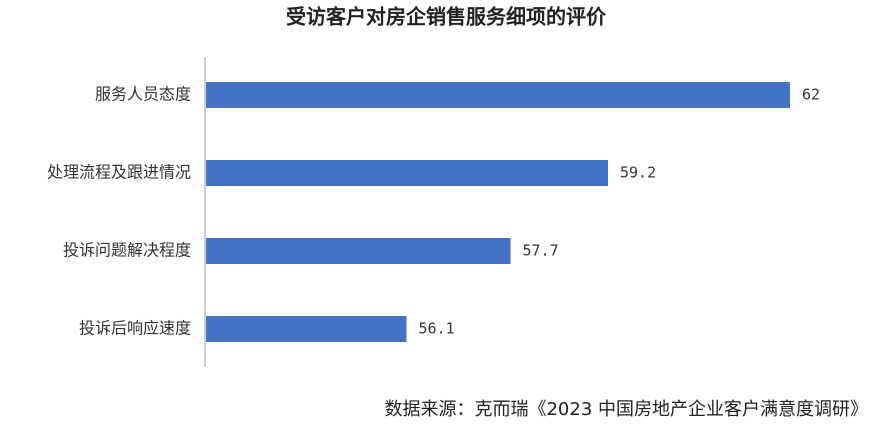 Image resolution: width=892 pixels, height=432 pixels. Describe the element at coordinates (638, 173) in the screenshot. I see `value-label: 59.2` at that location.